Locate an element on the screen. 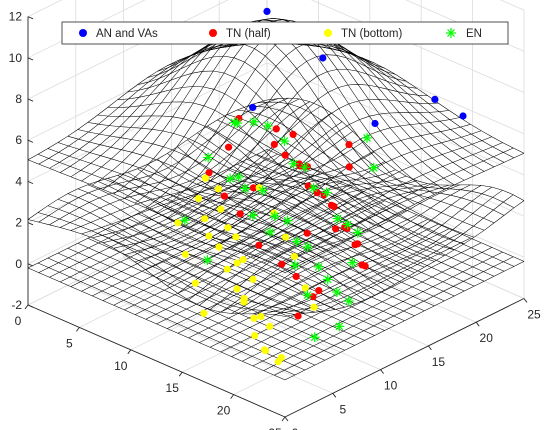 Image resolution: width=550 pixels, height=430 pixels. y-tick-label: 15 is located at coordinates (439, 362).